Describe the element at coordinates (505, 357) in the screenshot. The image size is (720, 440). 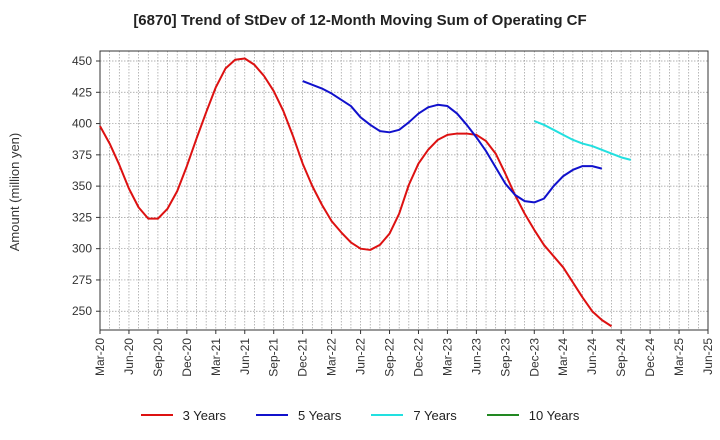
I see `x-tick-label: Sep-23` at that location.